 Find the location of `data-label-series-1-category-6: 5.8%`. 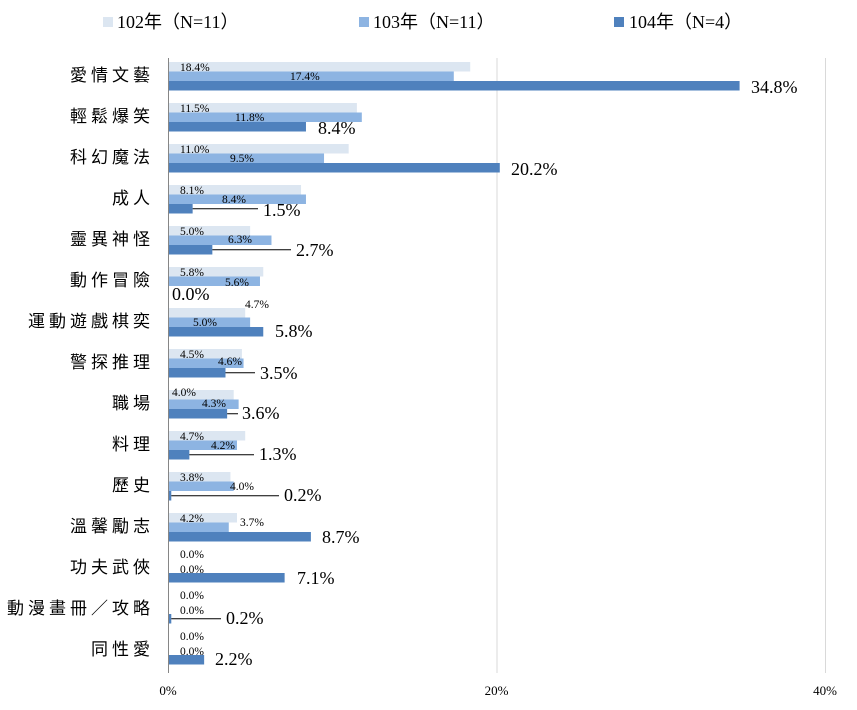

data-label-series-1-category-6: 5.8% is located at coordinates (192, 273).